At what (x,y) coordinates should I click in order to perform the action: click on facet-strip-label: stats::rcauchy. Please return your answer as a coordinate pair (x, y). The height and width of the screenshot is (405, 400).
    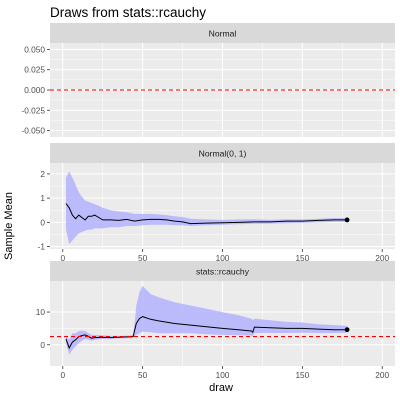
    Looking at the image, I should click on (223, 272).